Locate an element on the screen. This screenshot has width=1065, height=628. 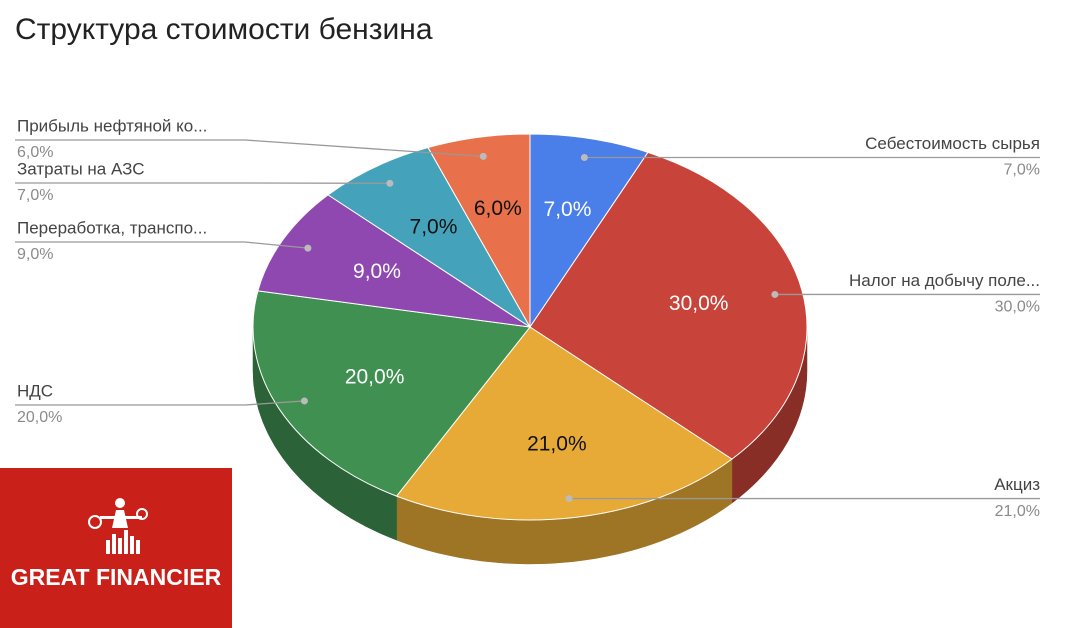
logo-icon is located at coordinates (118, 526).